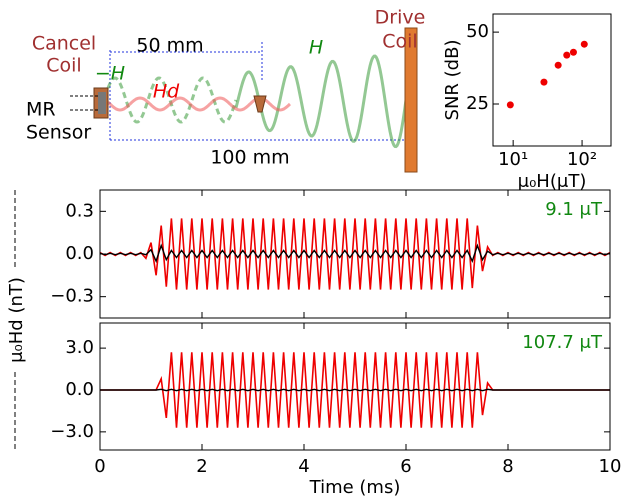 This screenshot has height=501, width=623. What do you see at coordinates (477, 31) in the screenshot?
I see `y-tick-label: 50` at bounding box center [477, 31].